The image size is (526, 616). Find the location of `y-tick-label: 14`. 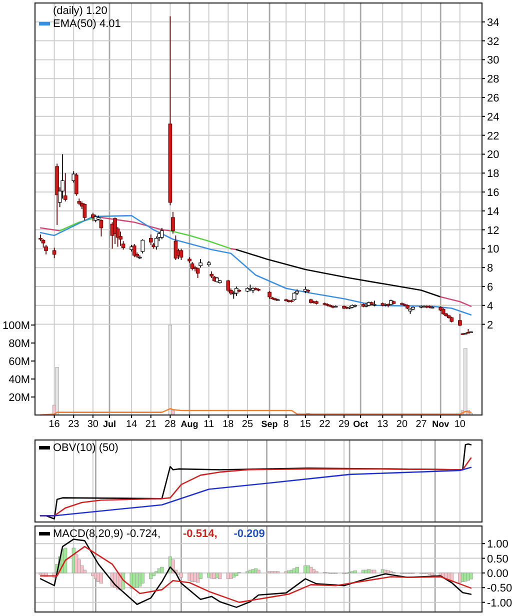

y-tick-label: 14 is located at coordinates (493, 212).